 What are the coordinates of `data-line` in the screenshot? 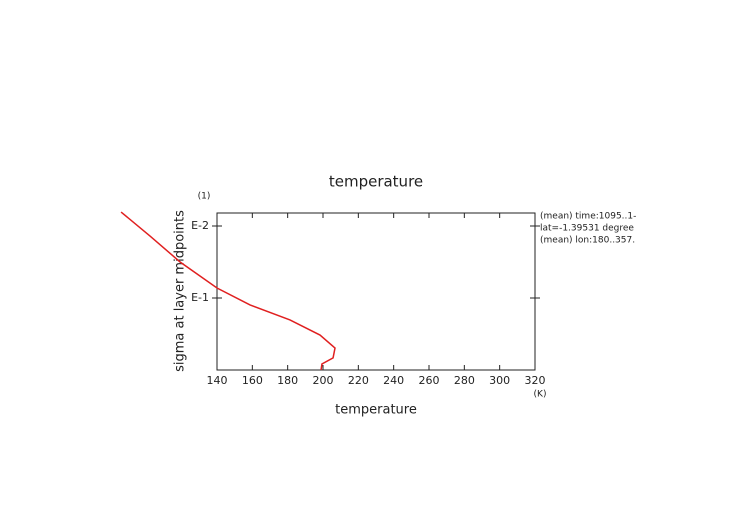 It's located at (228, 291).